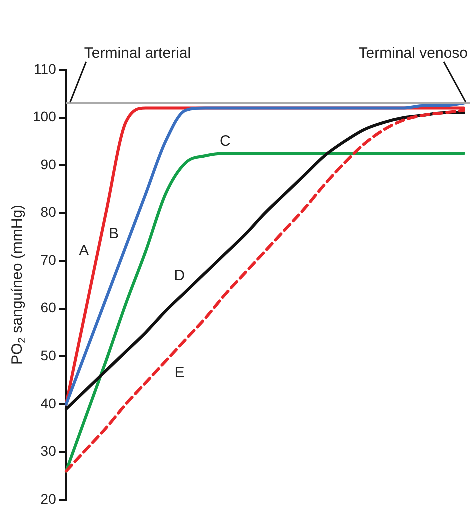 The image size is (472, 522). What do you see at coordinates (48, 403) in the screenshot?
I see `y-tick-label: 40` at bounding box center [48, 403].